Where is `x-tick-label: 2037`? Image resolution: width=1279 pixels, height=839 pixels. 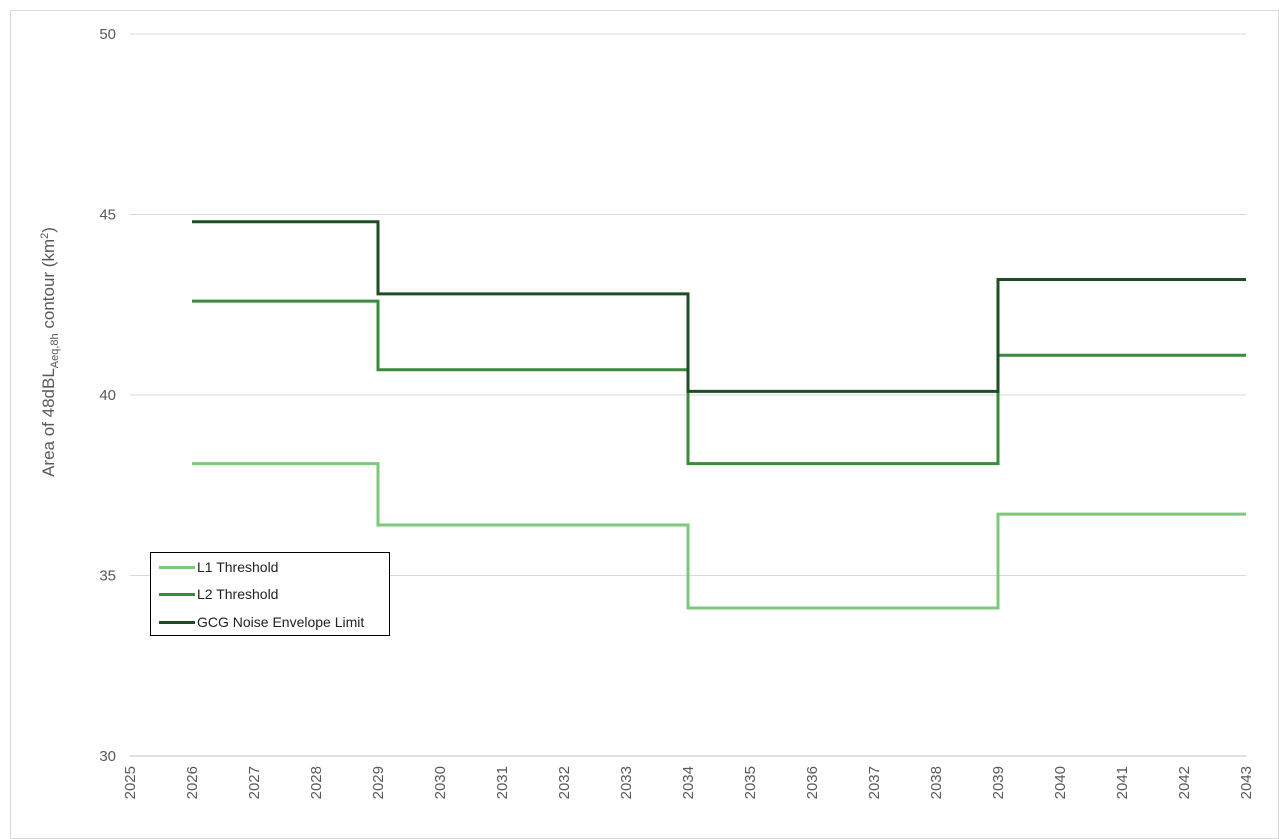 x-tick-label: 2037 is located at coordinates (874, 782).